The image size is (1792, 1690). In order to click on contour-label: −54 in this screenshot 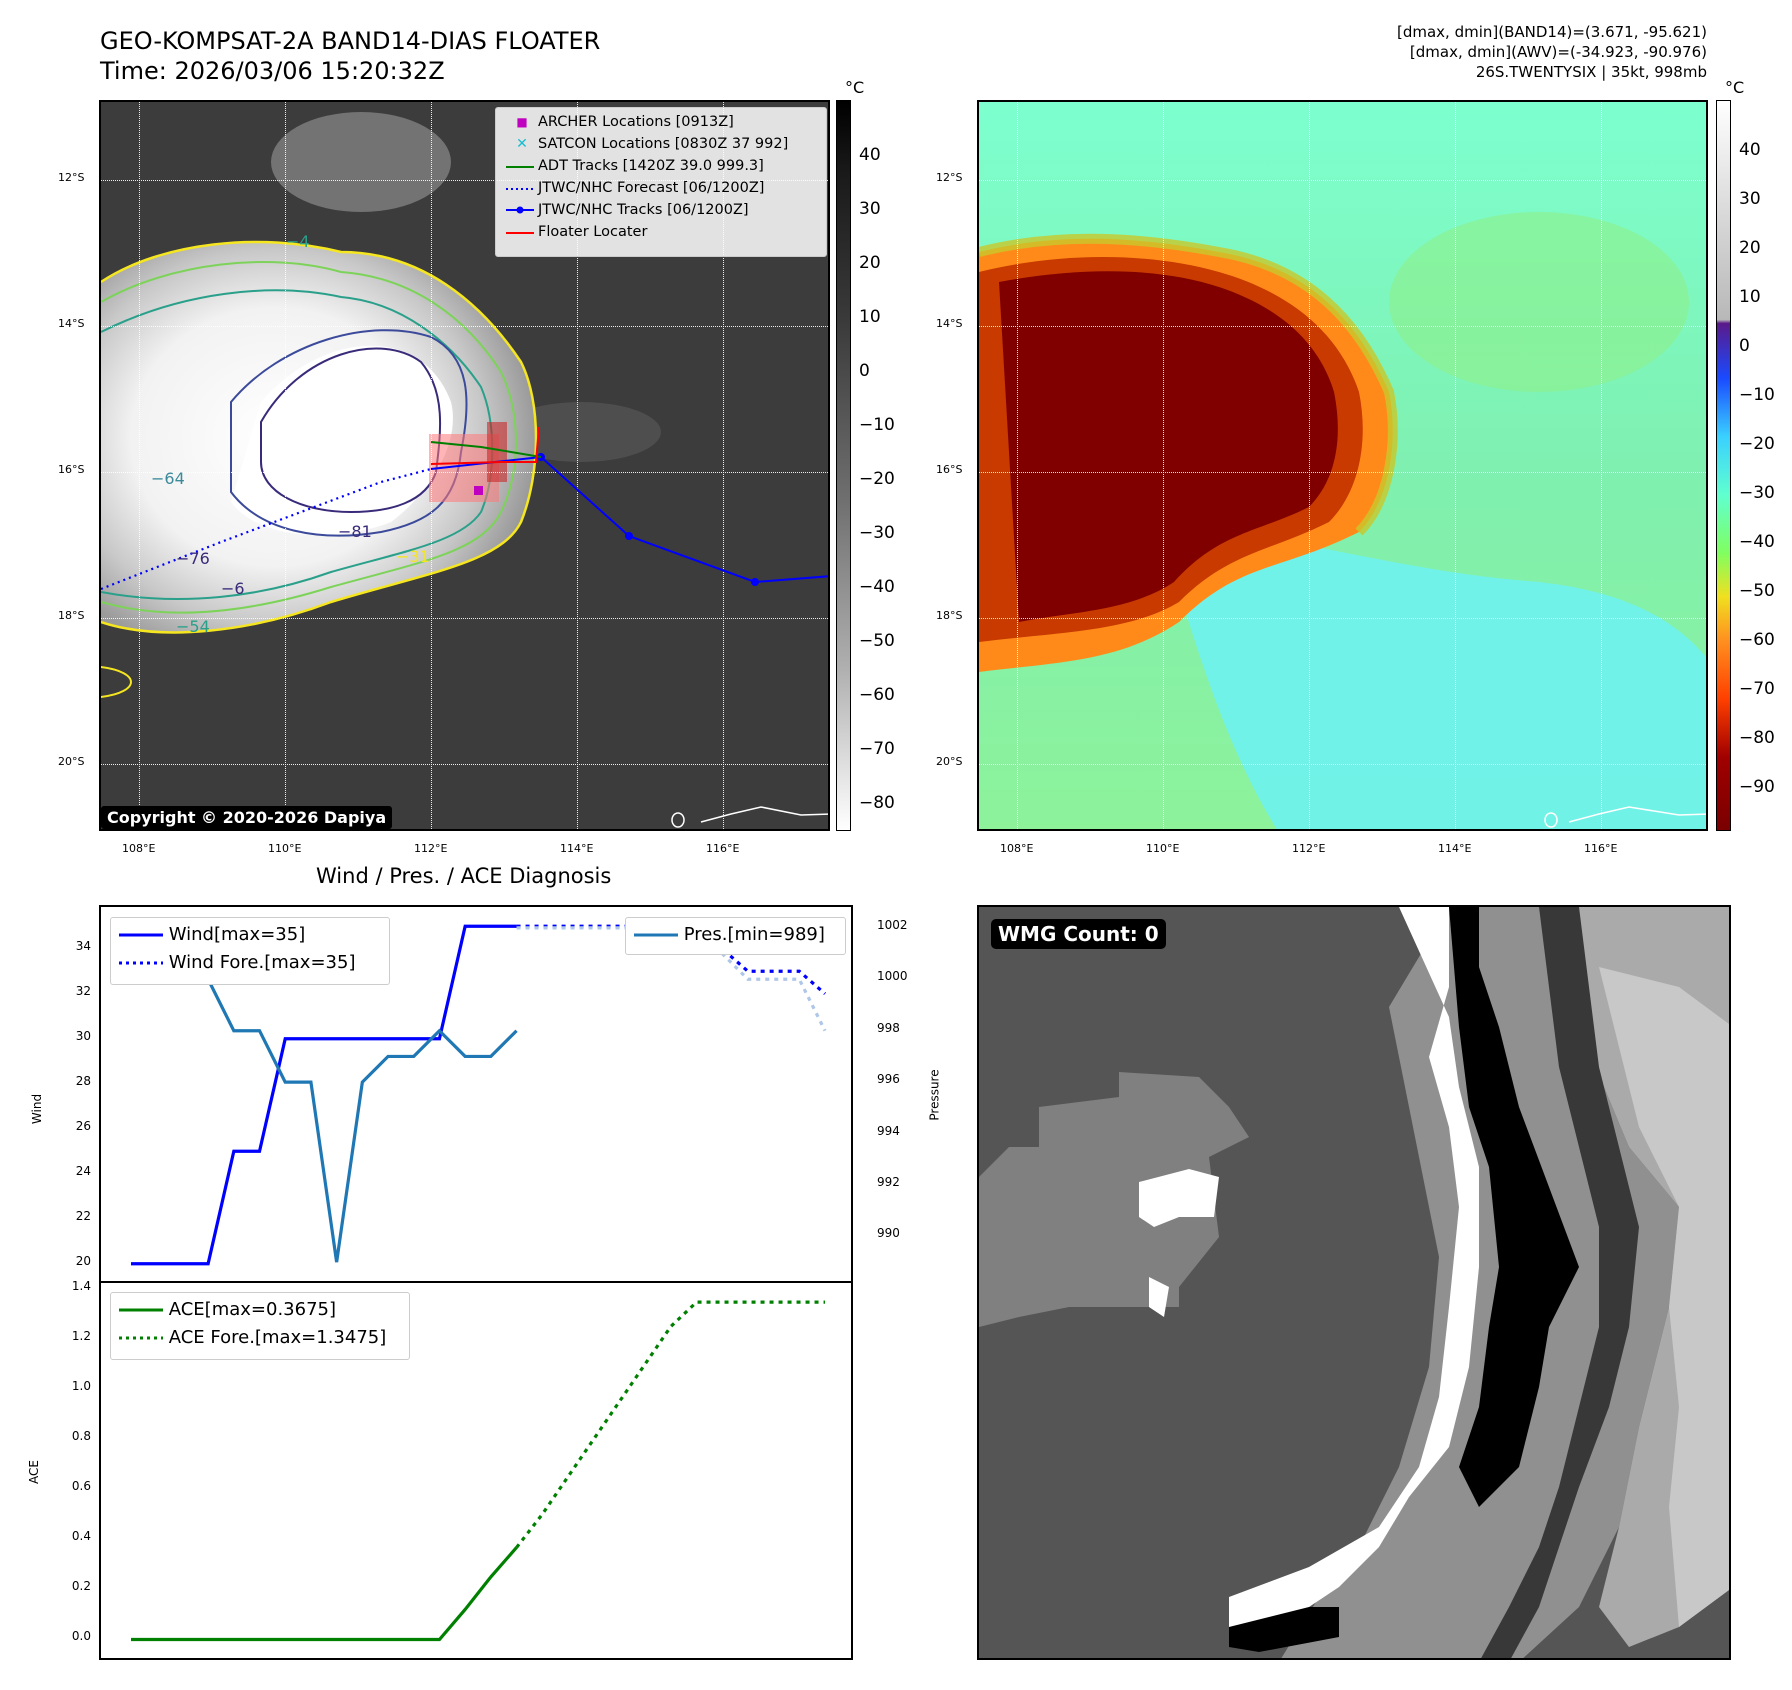, I will do `click(193, 626)`.